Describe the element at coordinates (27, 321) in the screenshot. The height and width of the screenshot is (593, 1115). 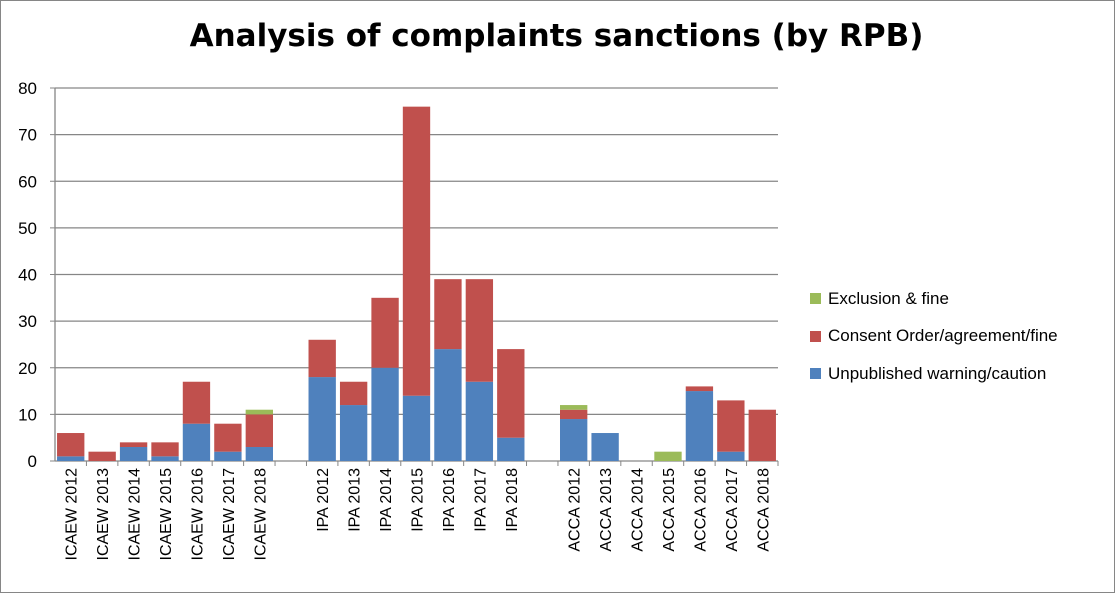
I see `y-tick-label: 30` at that location.